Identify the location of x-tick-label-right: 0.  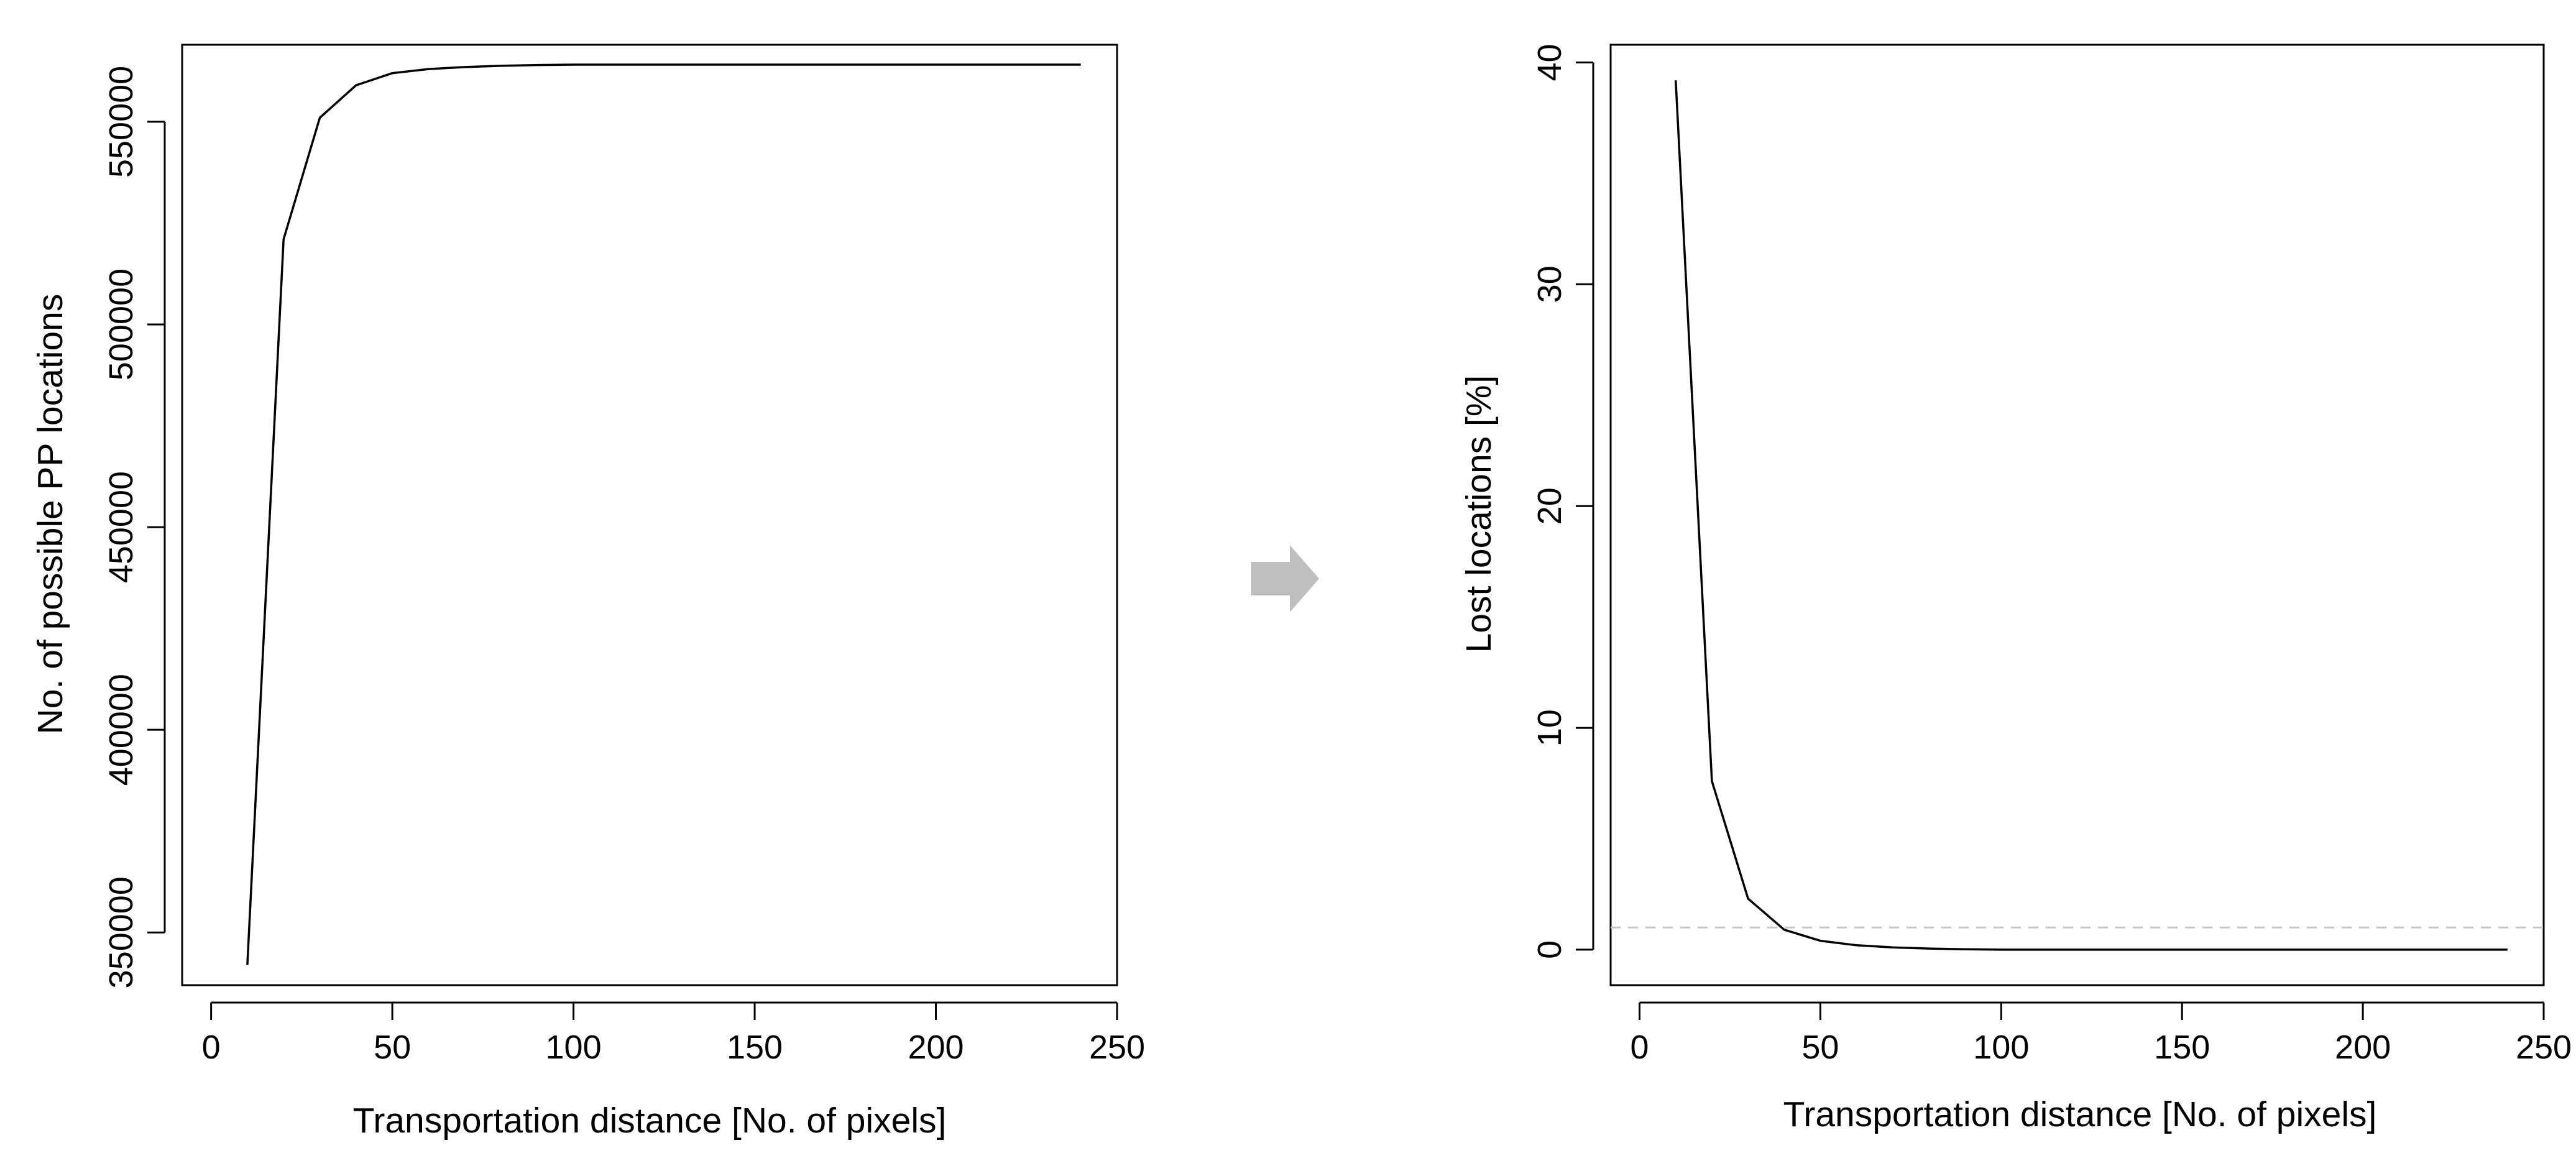
(1640, 1047).